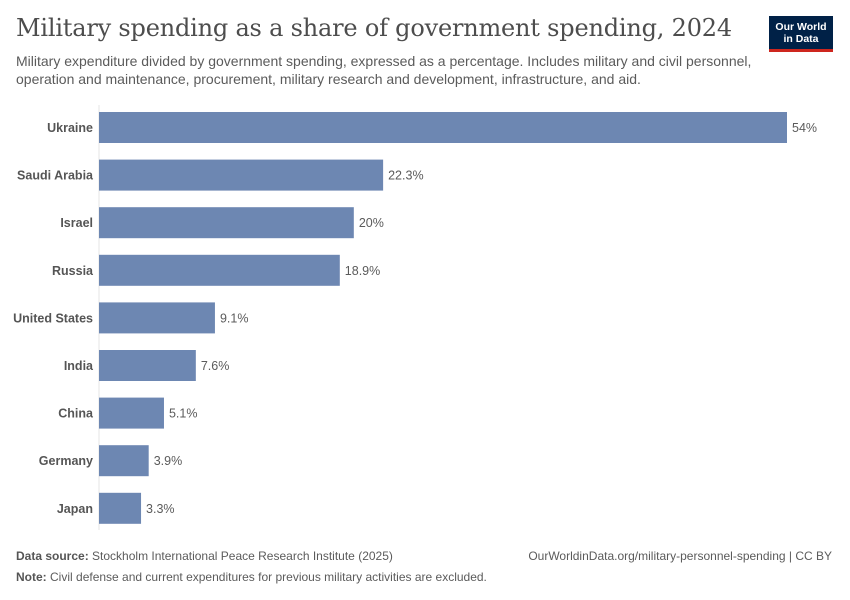  What do you see at coordinates (362, 271) in the screenshot?
I see `value-label: 18.9%` at bounding box center [362, 271].